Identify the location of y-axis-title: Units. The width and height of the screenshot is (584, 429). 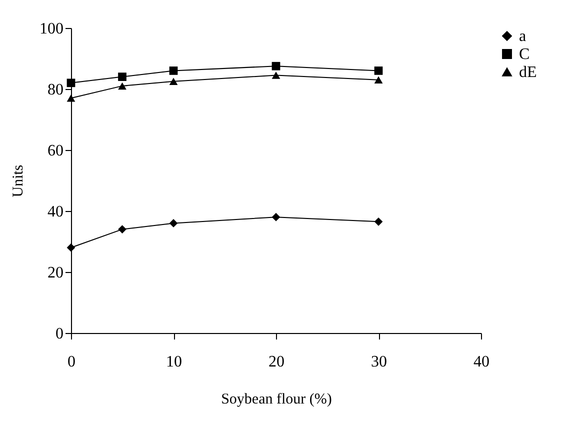
(18, 181).